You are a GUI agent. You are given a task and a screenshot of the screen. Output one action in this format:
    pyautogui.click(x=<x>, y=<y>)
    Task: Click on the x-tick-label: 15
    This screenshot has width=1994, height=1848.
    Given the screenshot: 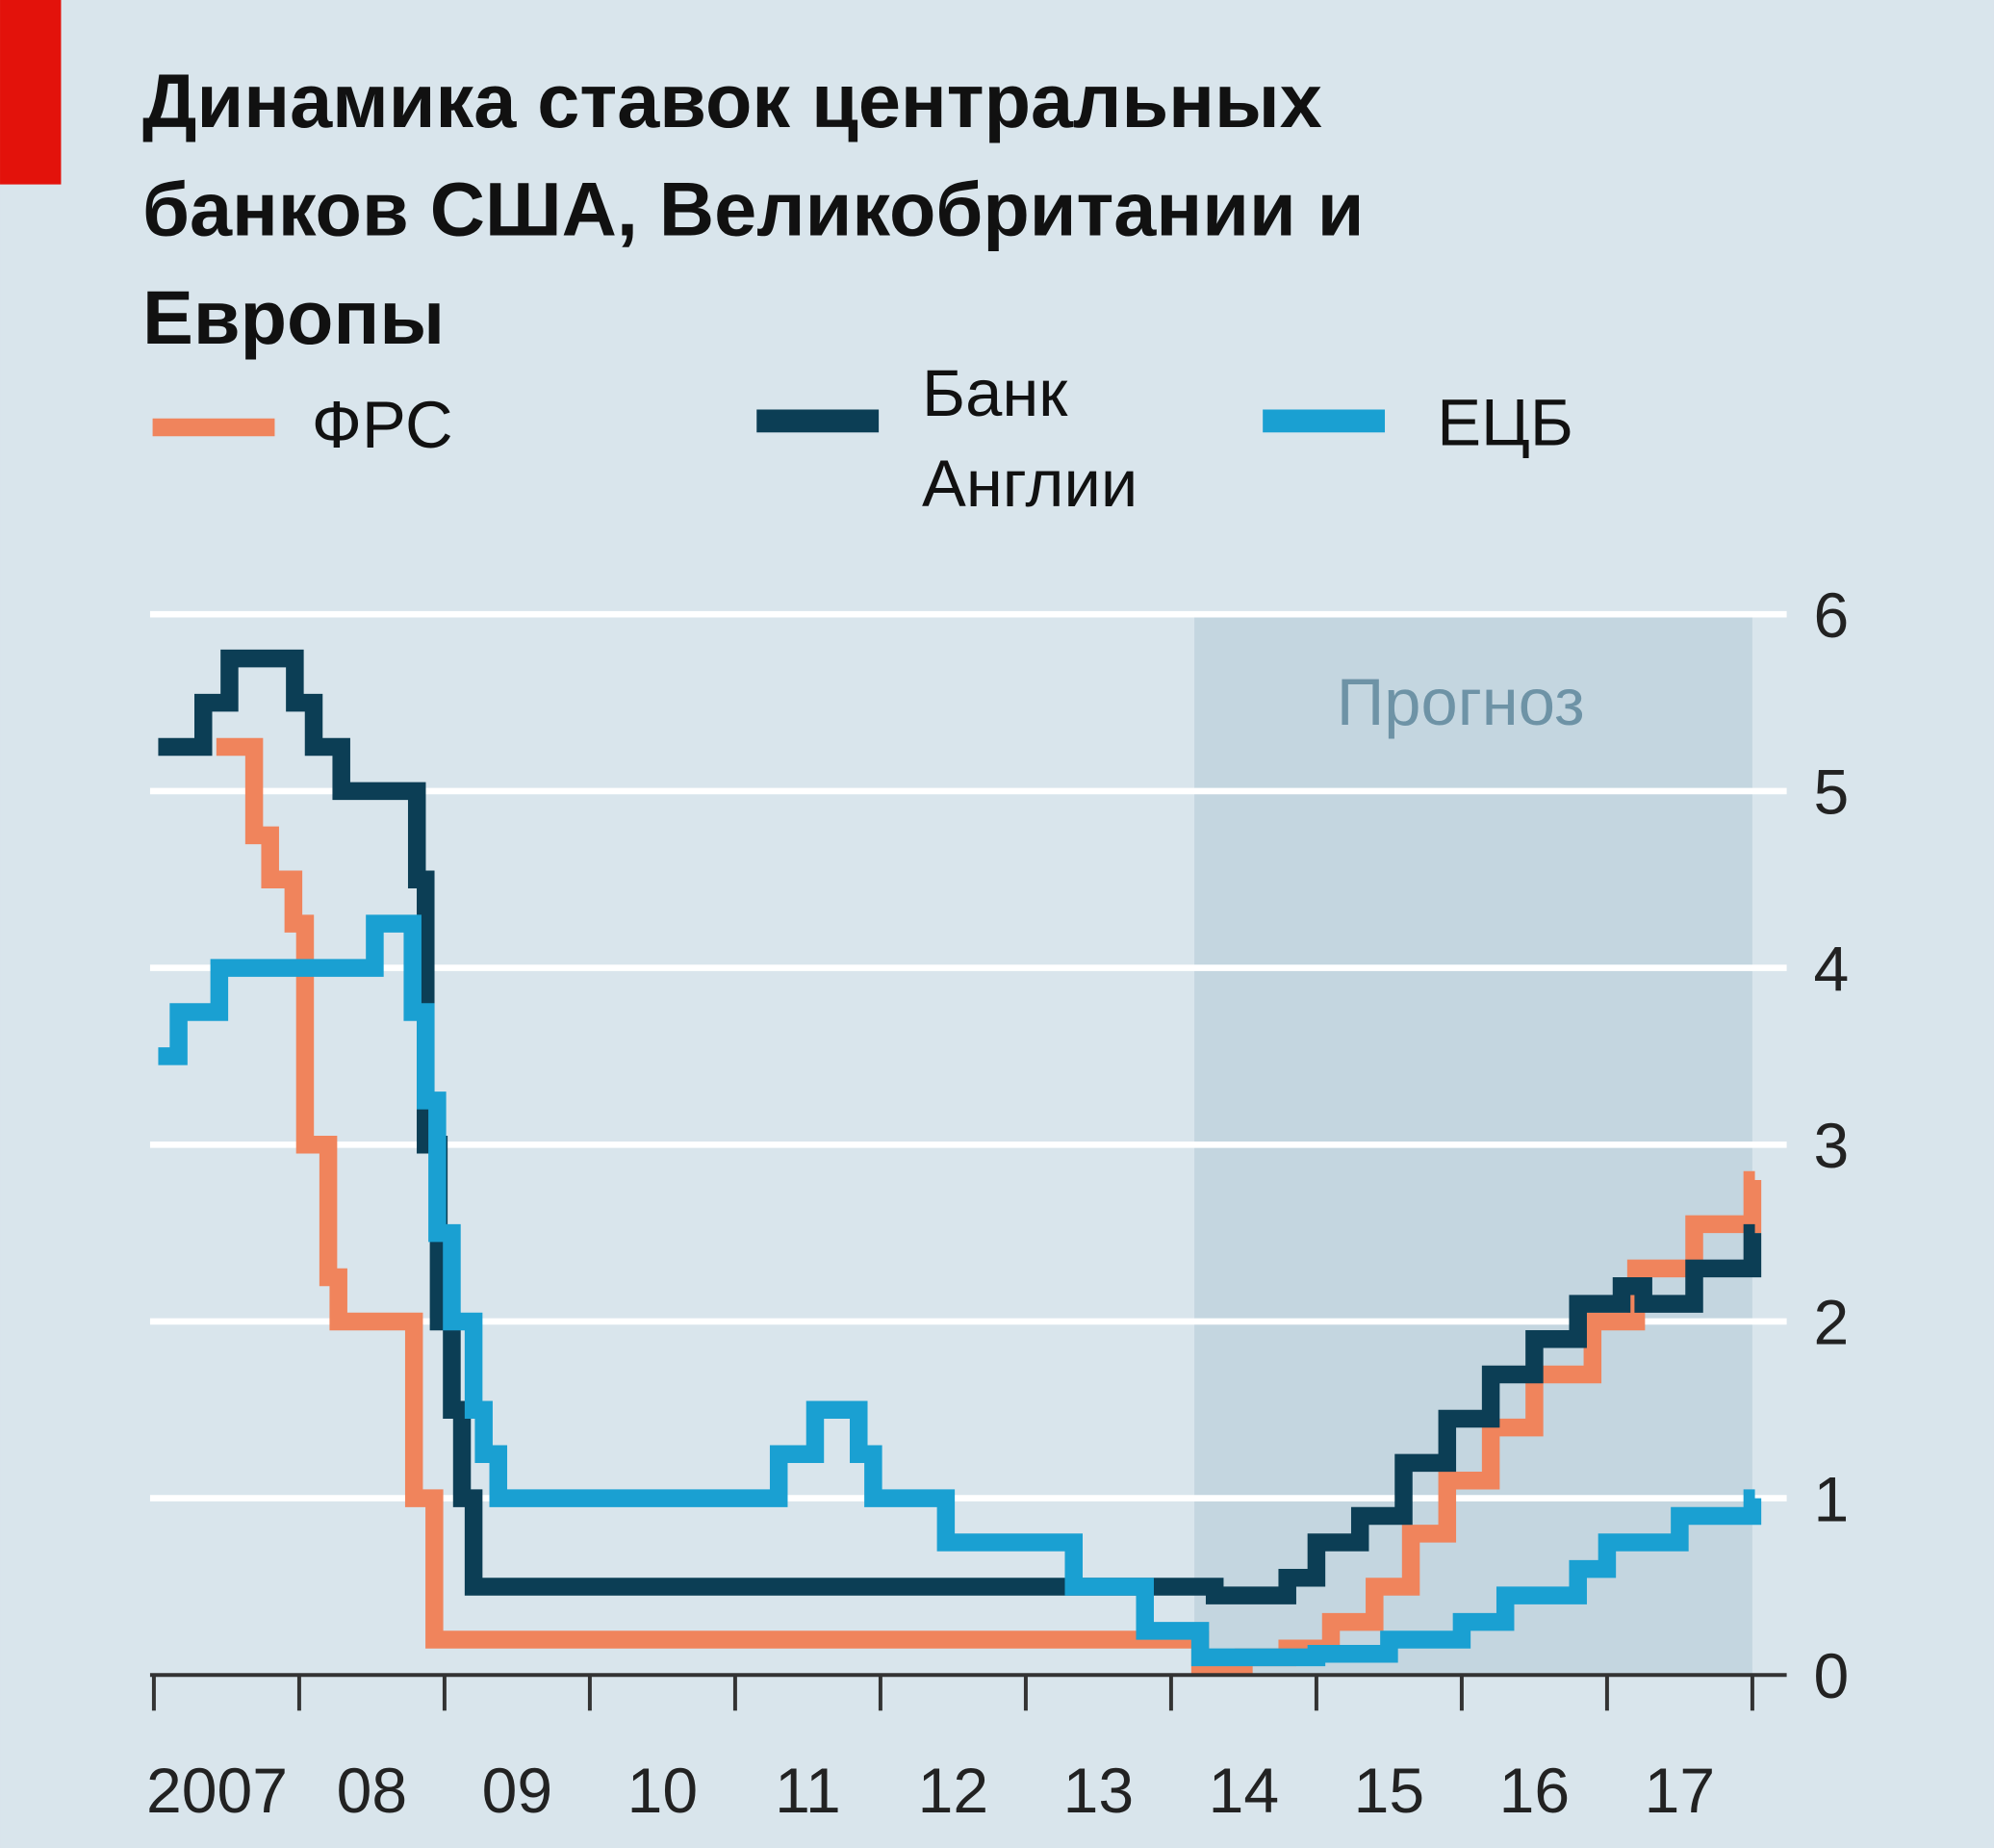 What is the action you would take?
    pyautogui.click(x=1389, y=1791)
    